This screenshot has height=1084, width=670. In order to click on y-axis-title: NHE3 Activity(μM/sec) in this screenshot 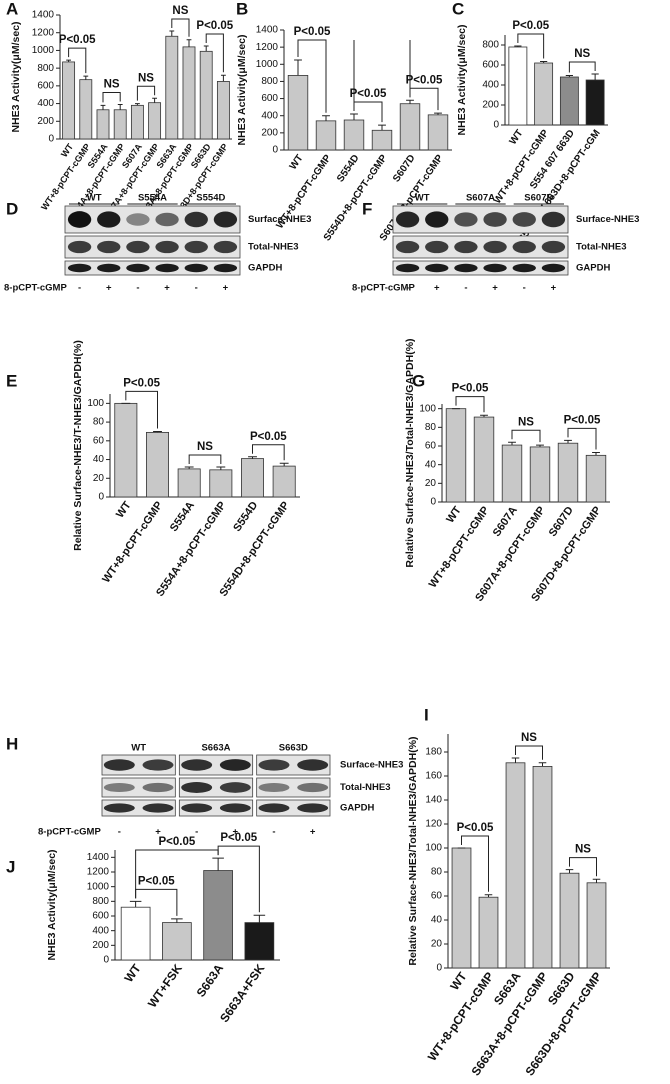, I will do `click(242, 89)`.